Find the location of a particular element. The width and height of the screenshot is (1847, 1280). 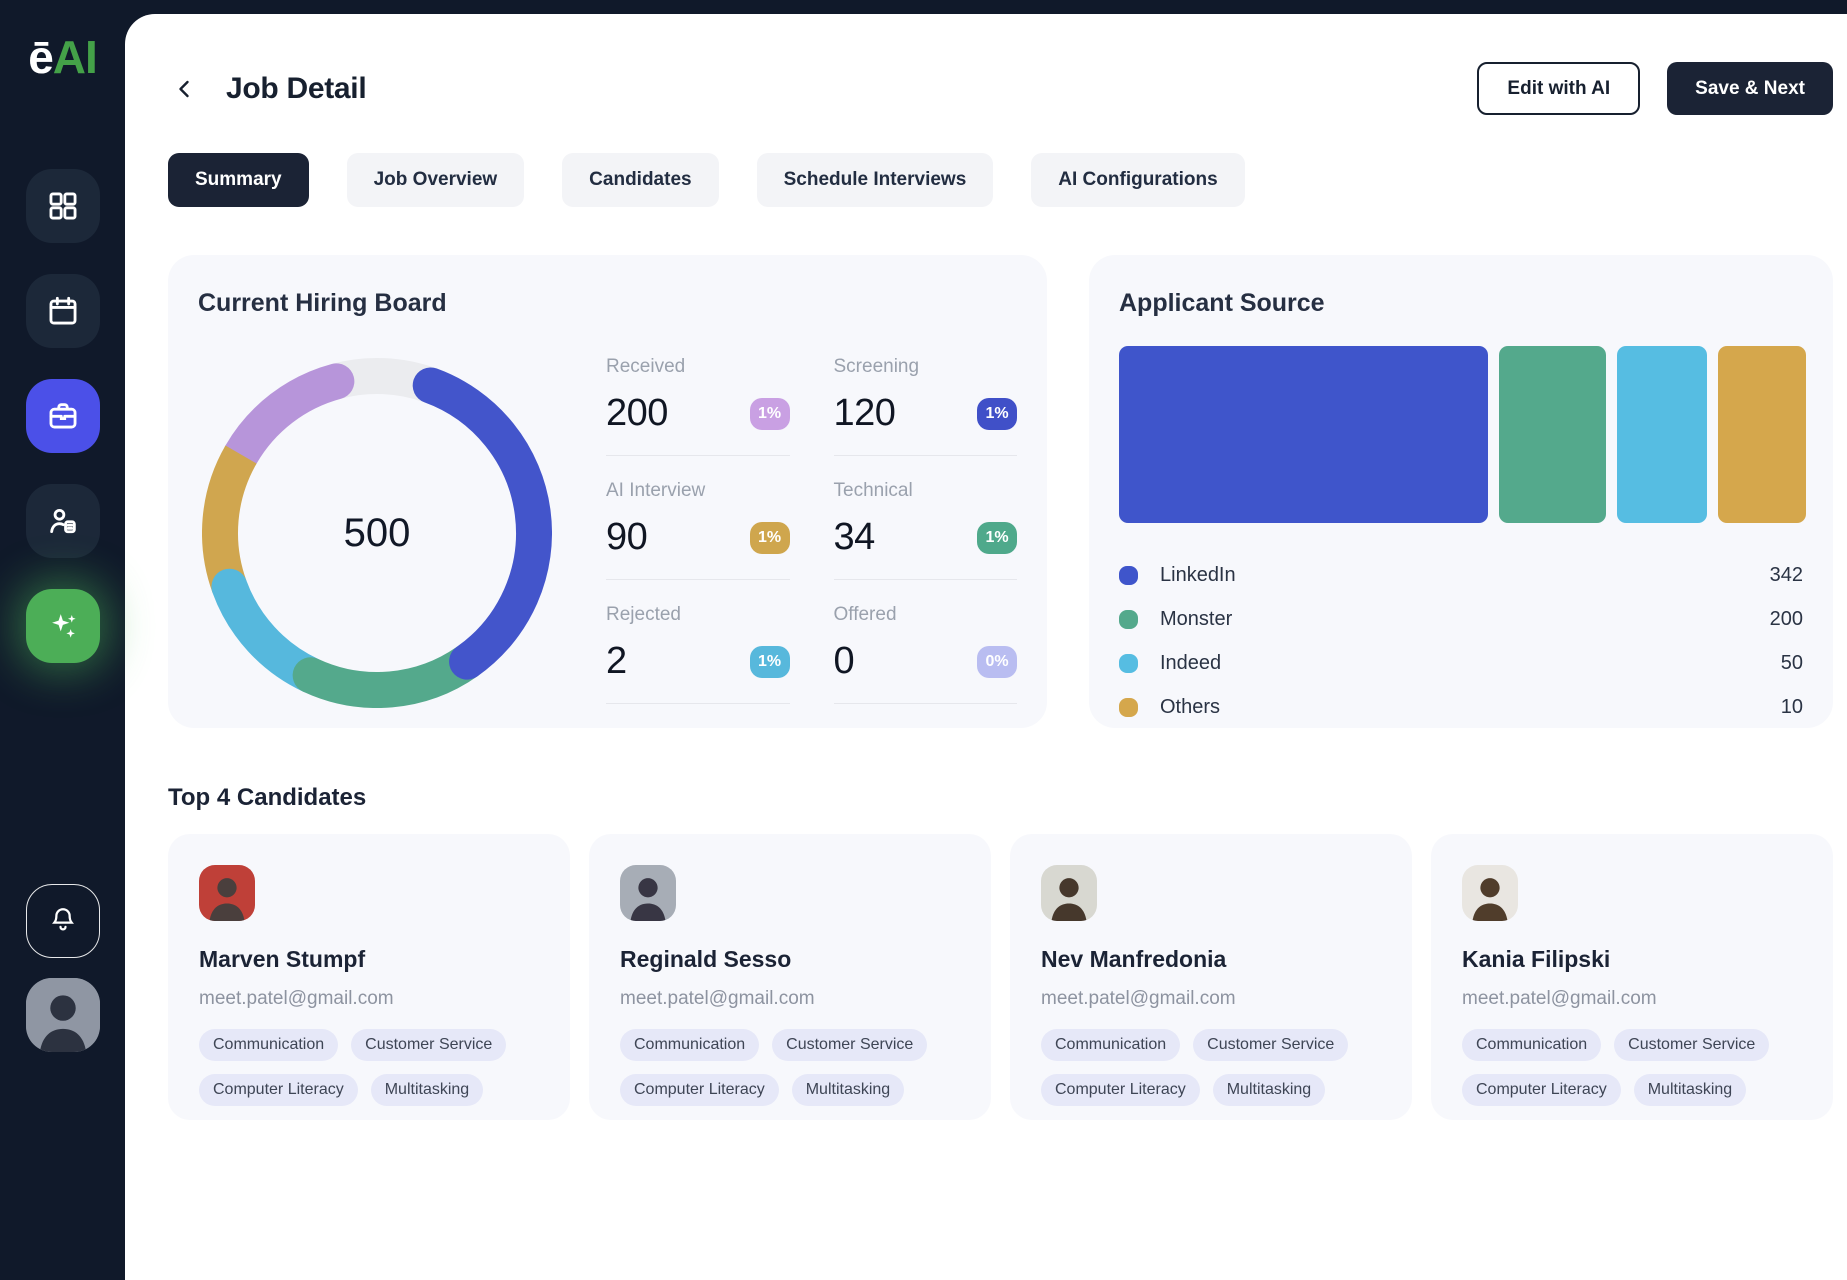

legend-value: 342 is located at coordinates (1786, 574).